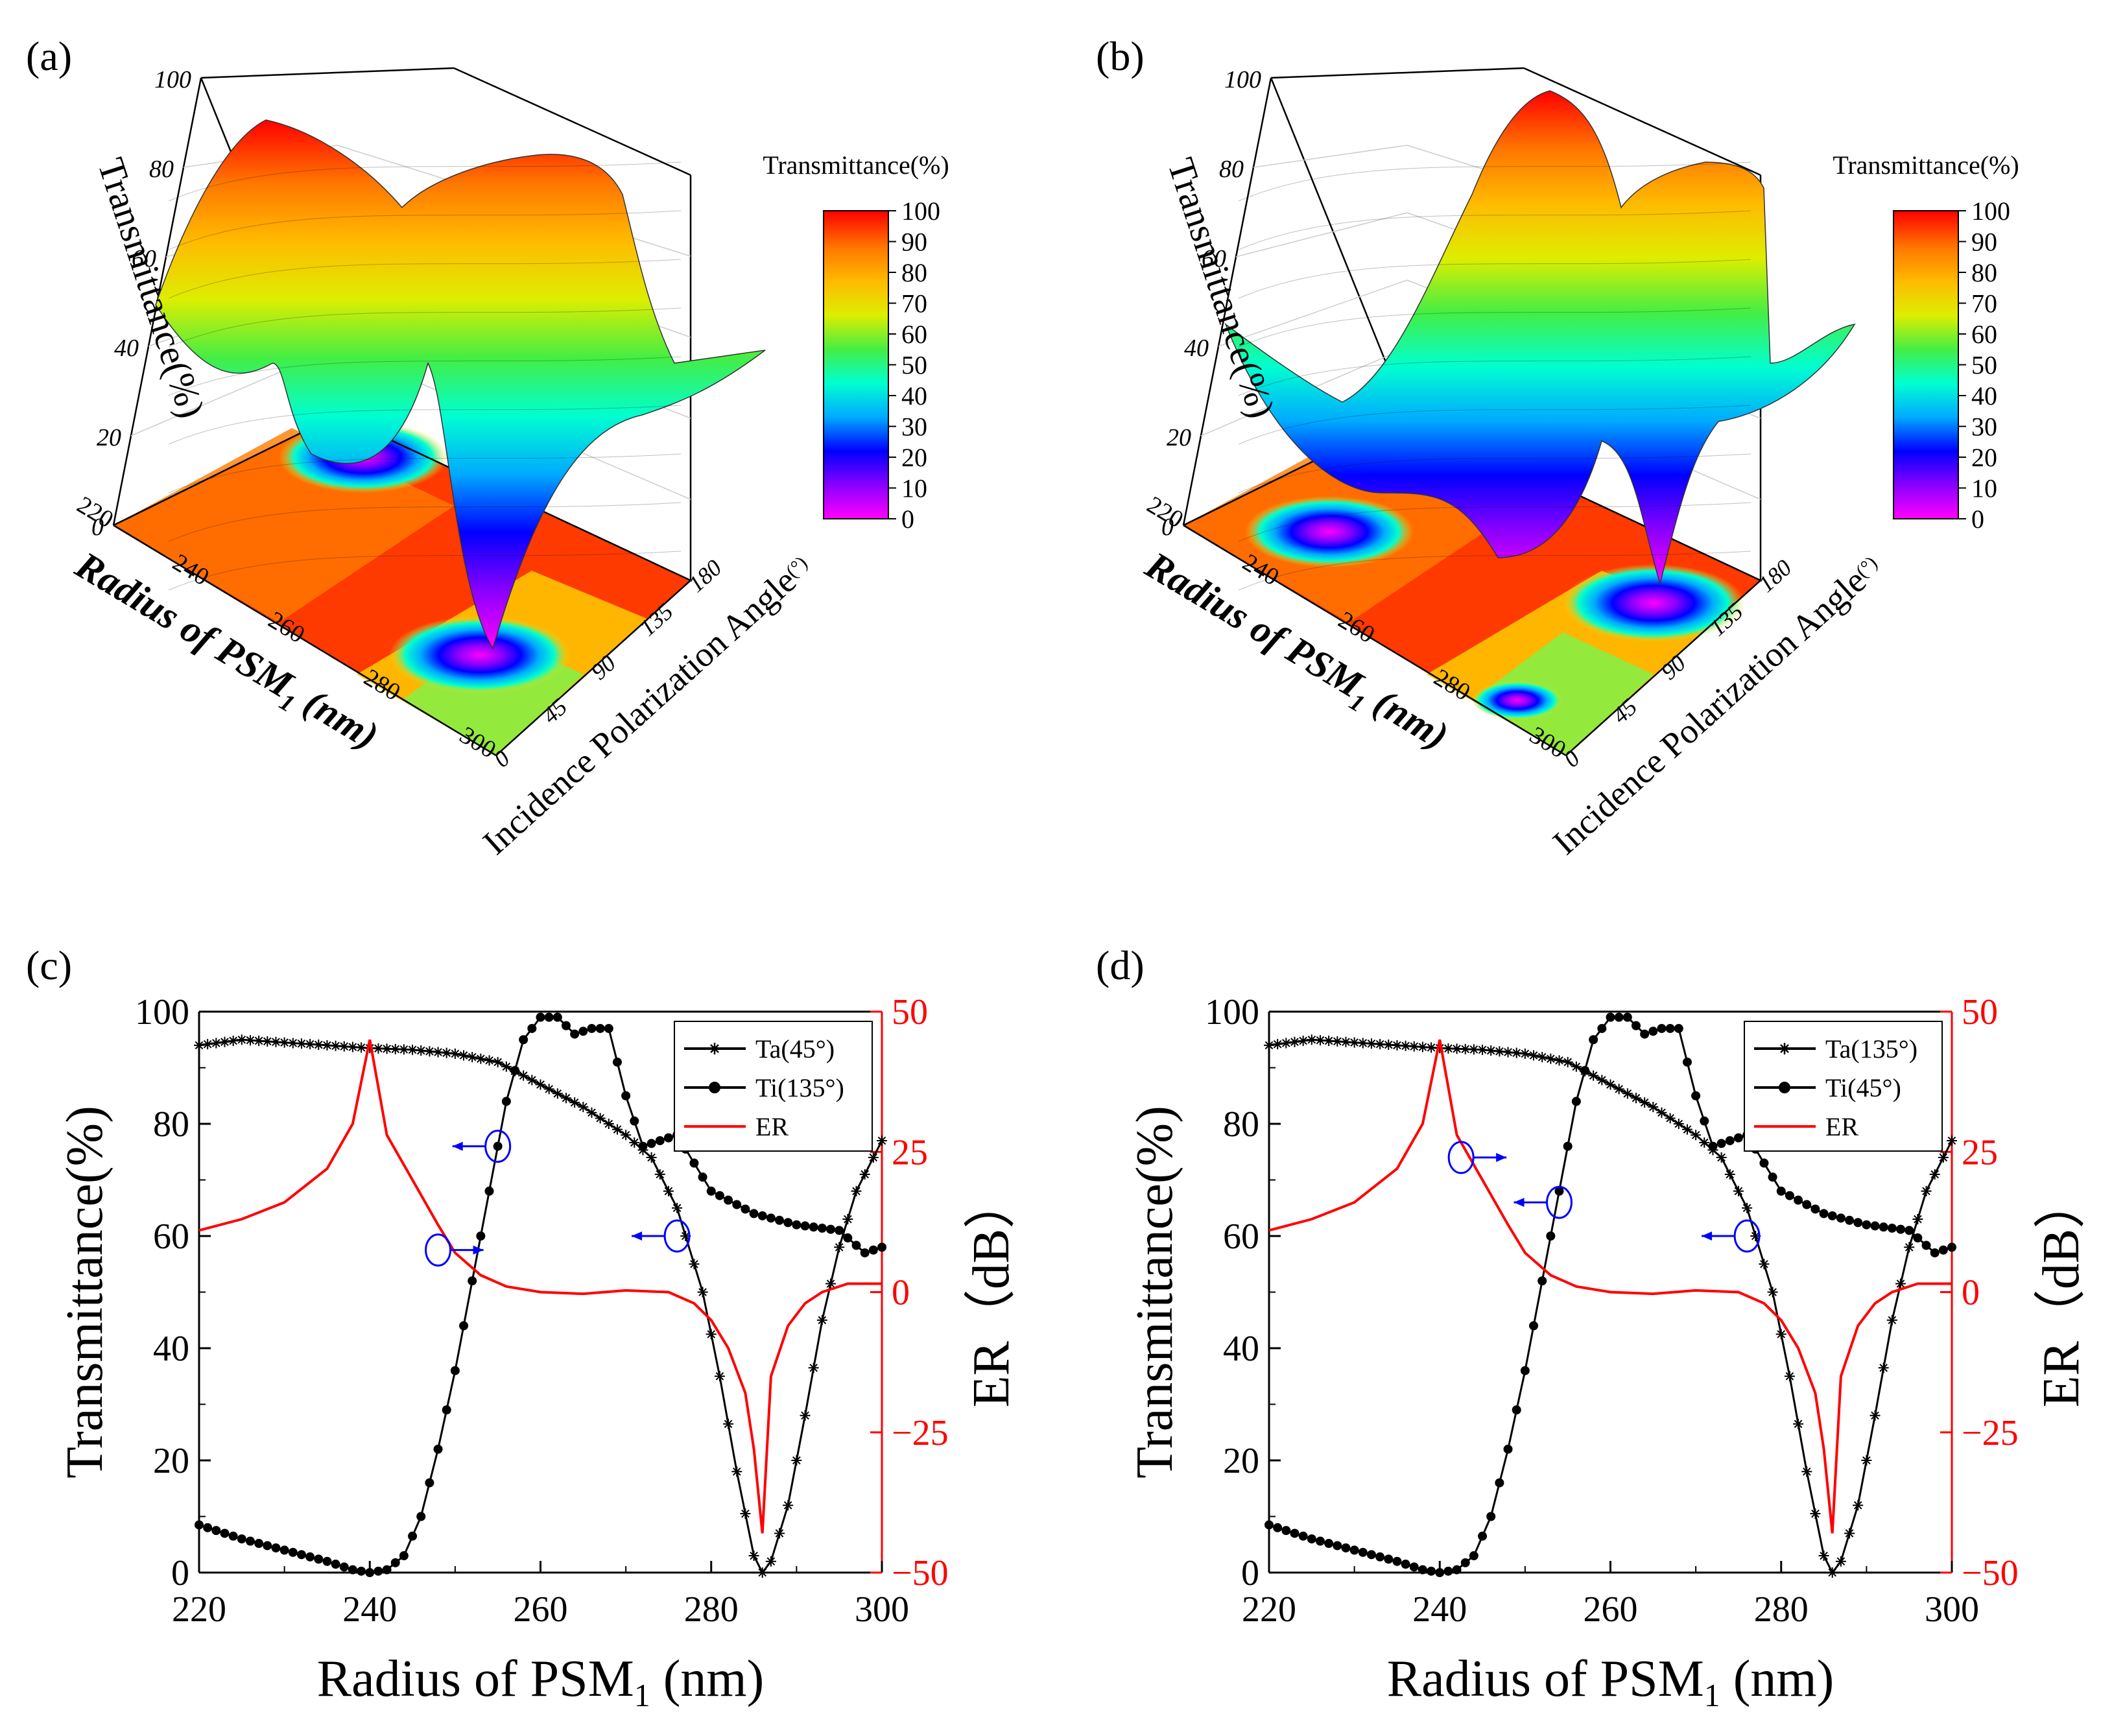 The image size is (2101, 1736). I want to click on z-tick-label: 80, so click(1231, 169).